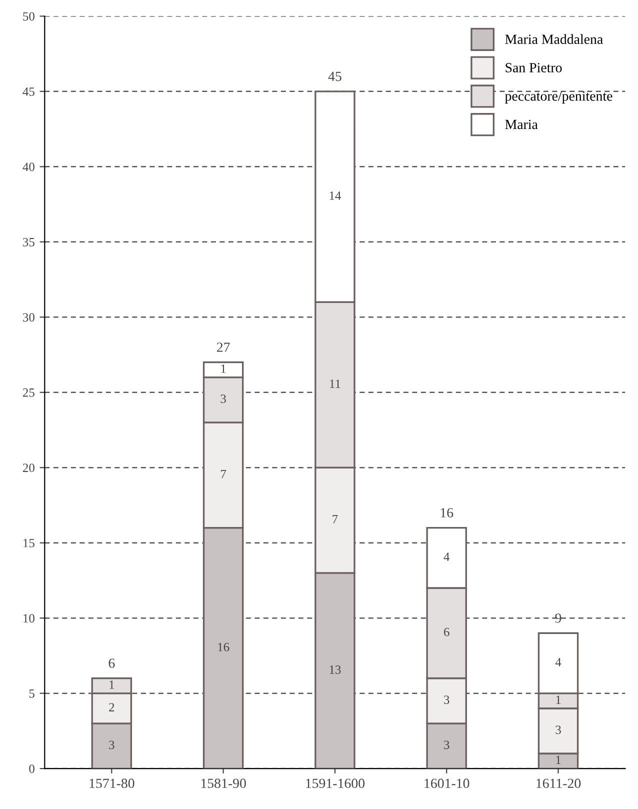 The width and height of the screenshot is (638, 809). What do you see at coordinates (29, 543) in the screenshot?
I see `y-tick-label: 15` at bounding box center [29, 543].